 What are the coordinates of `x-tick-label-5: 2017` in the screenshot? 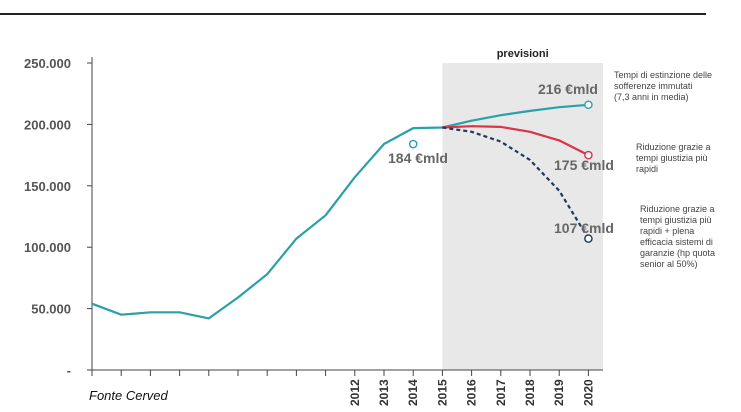 It's located at (501, 392).